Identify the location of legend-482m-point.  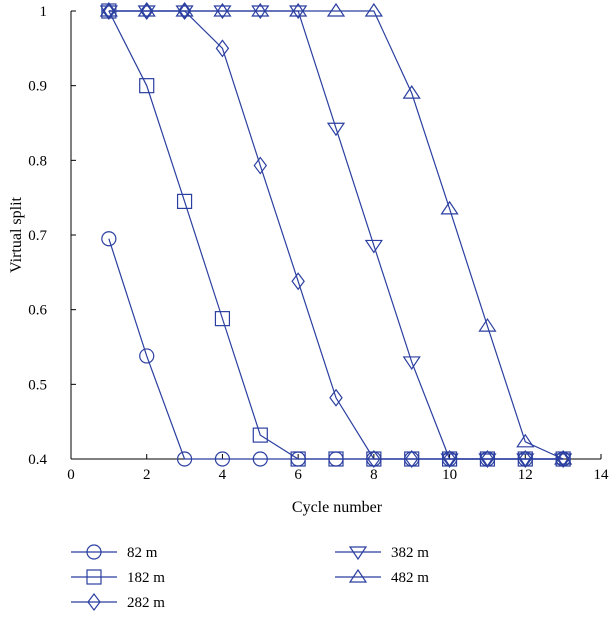
(358, 575).